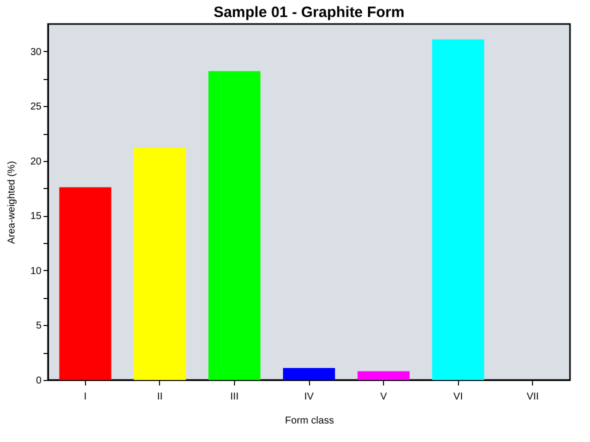  Describe the element at coordinates (309, 421) in the screenshot. I see `x-axis-title: Form class` at that location.